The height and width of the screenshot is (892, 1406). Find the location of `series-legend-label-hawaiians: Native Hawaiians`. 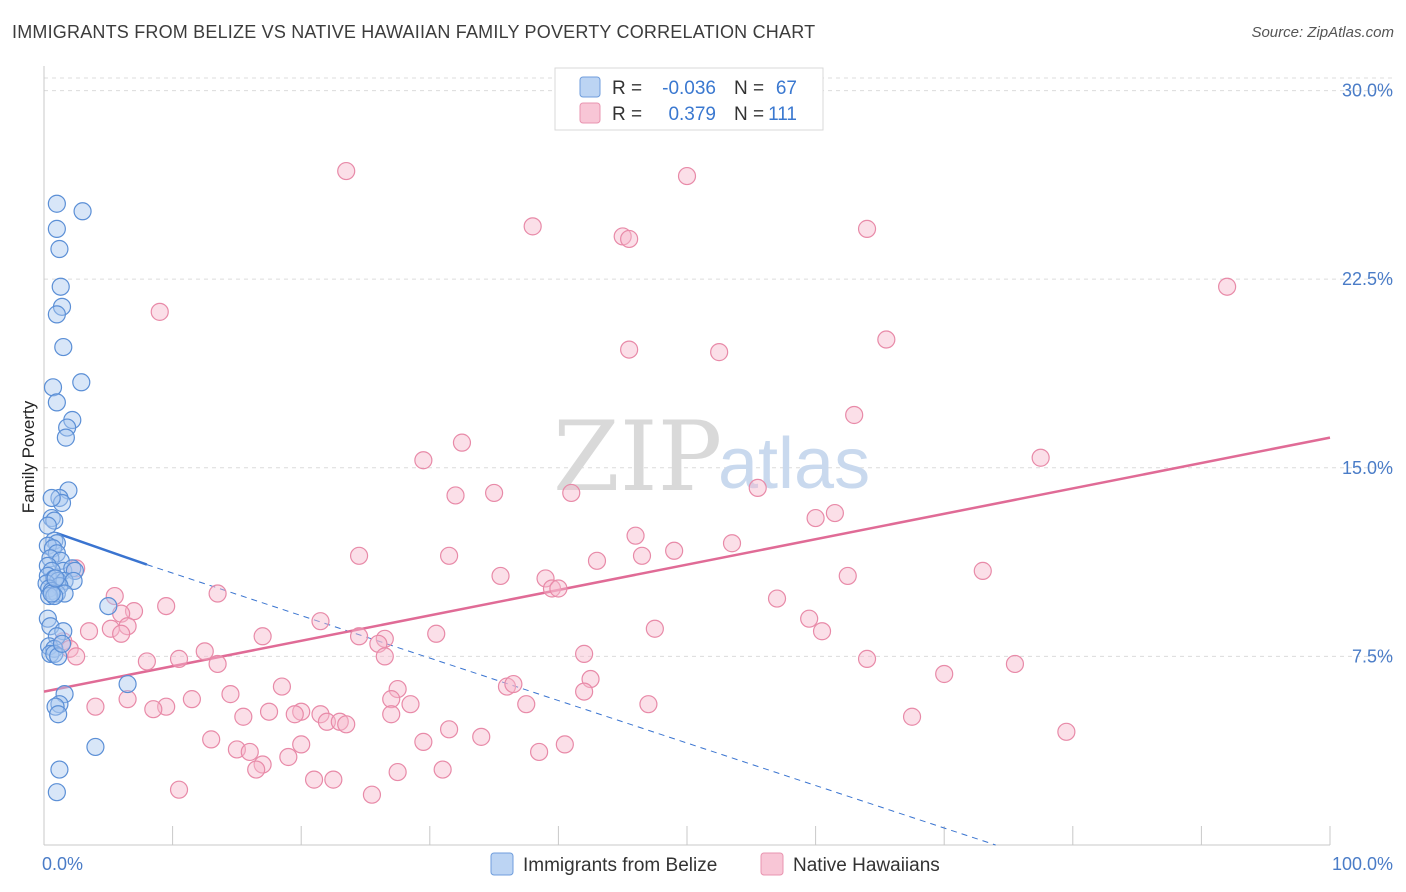

series-legend-label-hawaiians: Native Hawaiians is located at coordinates (866, 865).